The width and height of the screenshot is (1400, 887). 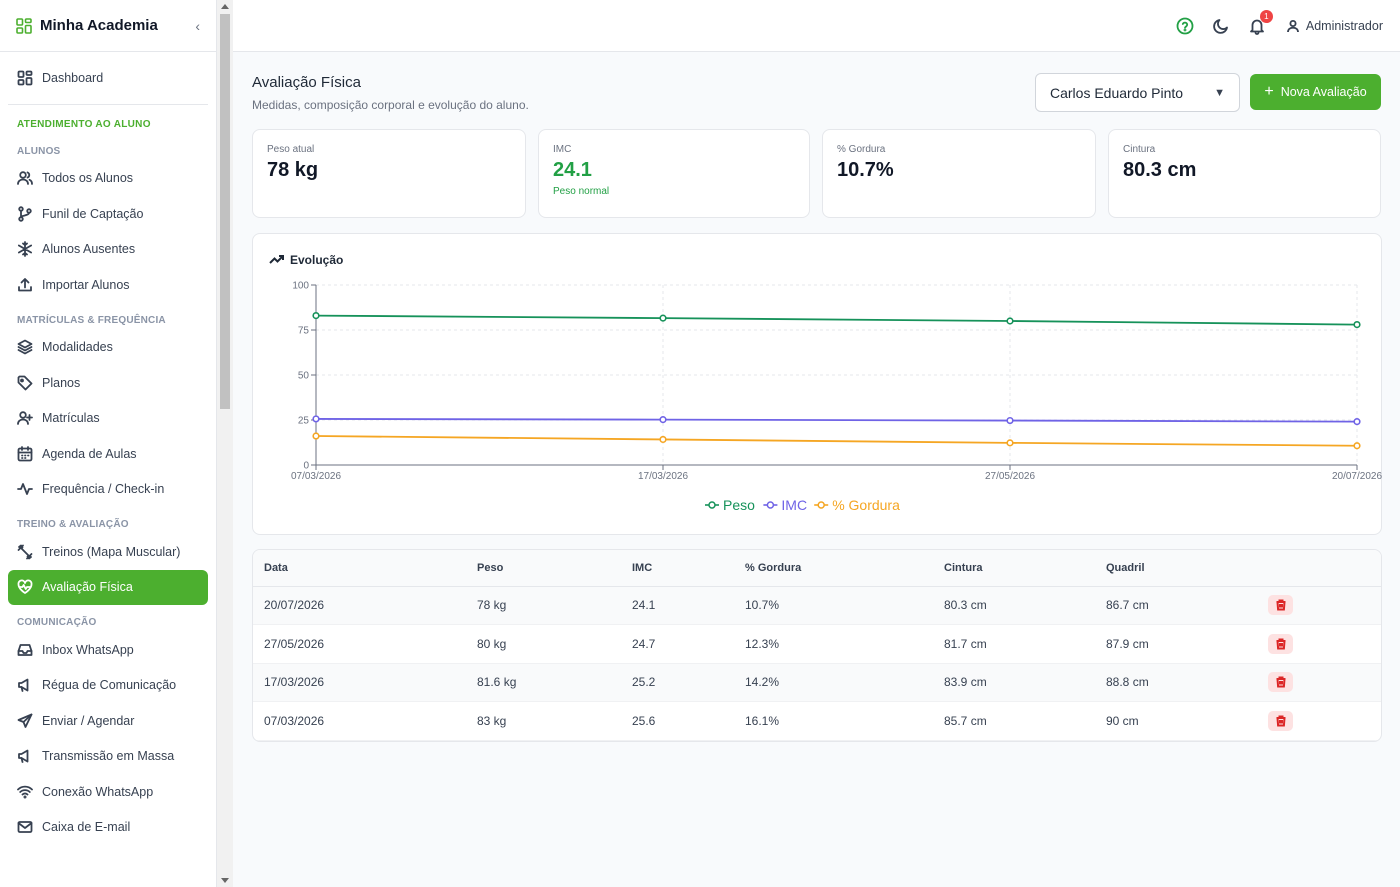 What do you see at coordinates (1357, 476) in the screenshot?
I see `x-tick-label: 20/07/2026` at bounding box center [1357, 476].